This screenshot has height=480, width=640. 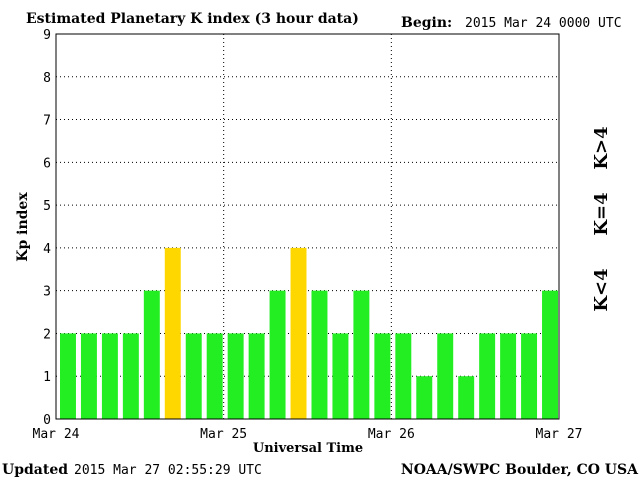 I want to click on y-tick-label: 6, so click(x=47, y=163).